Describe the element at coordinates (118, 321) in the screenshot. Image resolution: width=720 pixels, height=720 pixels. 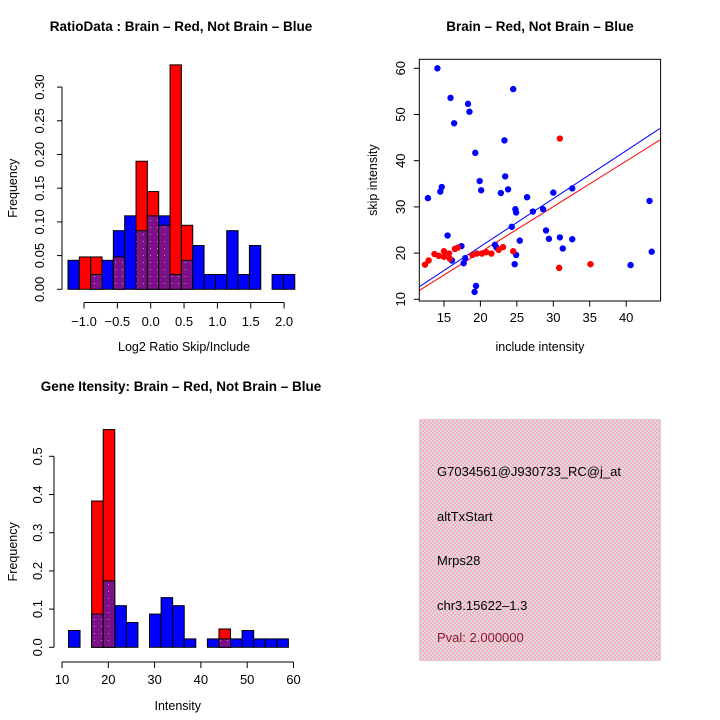
I see `x-tick-label: −0.5` at that location.